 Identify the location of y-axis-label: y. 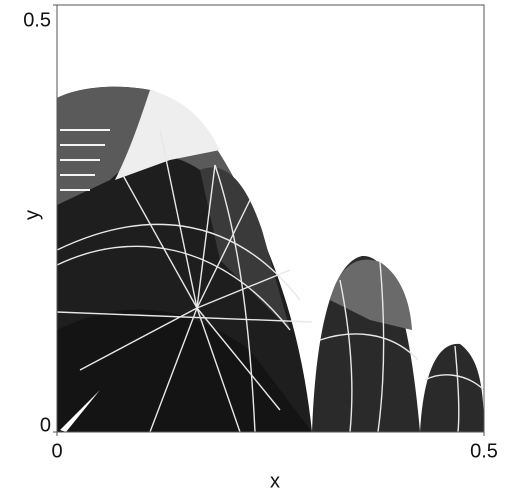
(32, 215).